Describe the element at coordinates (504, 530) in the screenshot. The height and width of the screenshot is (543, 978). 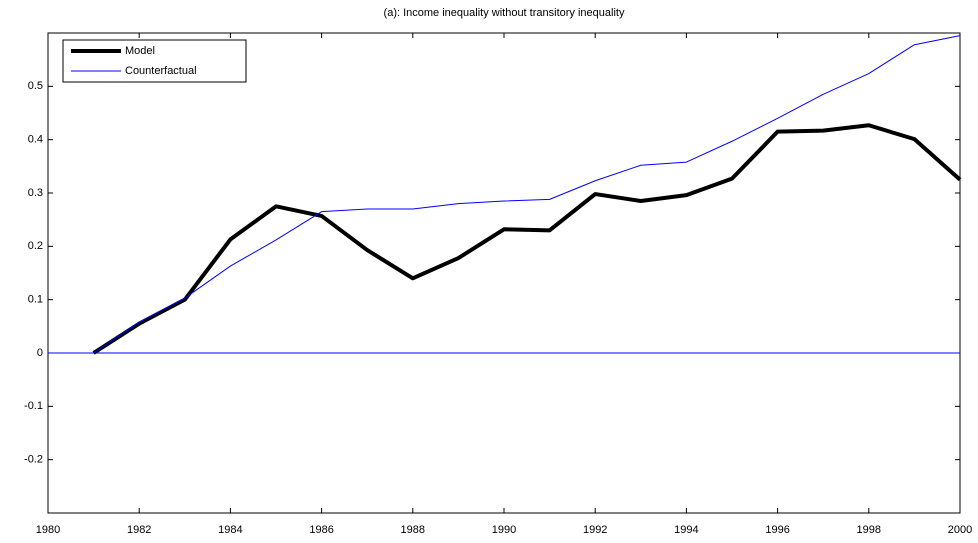
I see `x-tick-label: 1990` at that location.